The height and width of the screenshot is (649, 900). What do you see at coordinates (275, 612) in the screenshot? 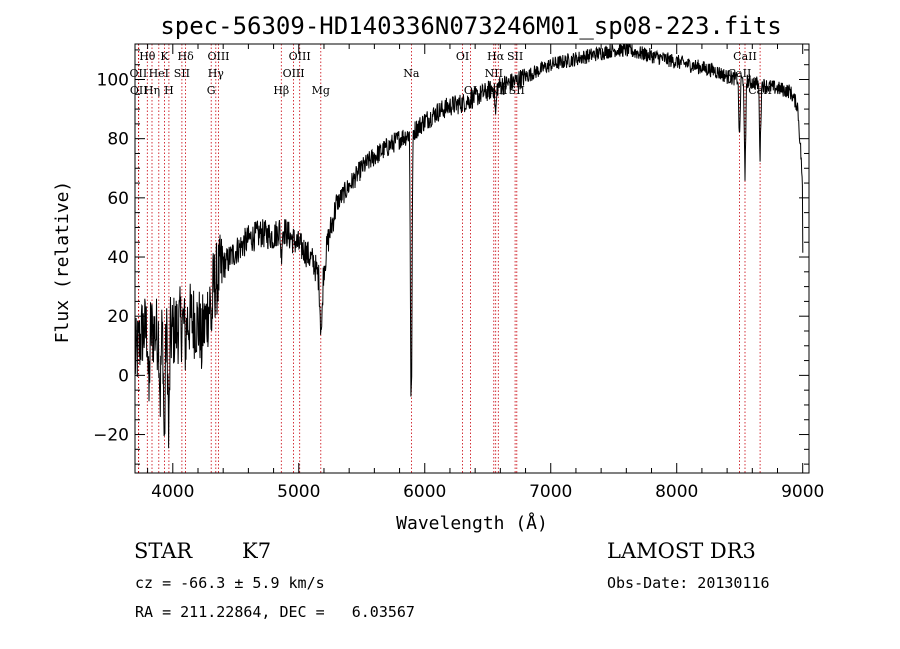
I see `coordinates: RA = 211.22864, DEC = 6.03567` at bounding box center [275, 612].